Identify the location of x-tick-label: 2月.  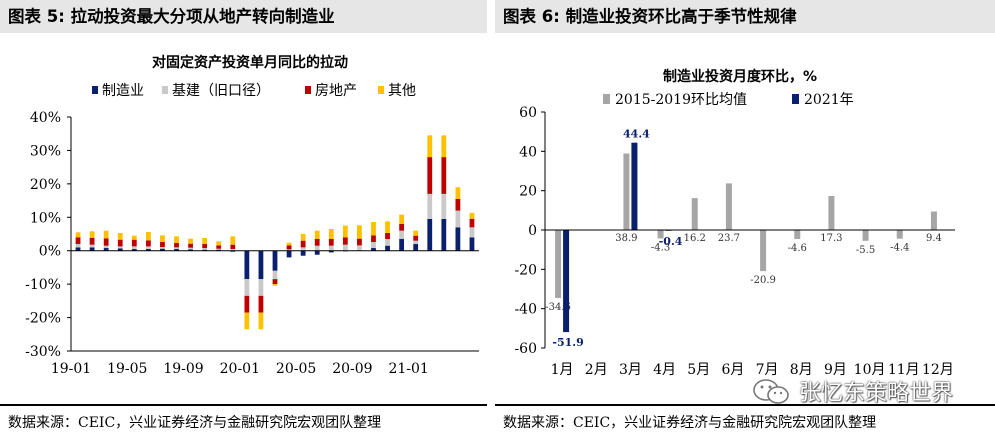
(596, 370).